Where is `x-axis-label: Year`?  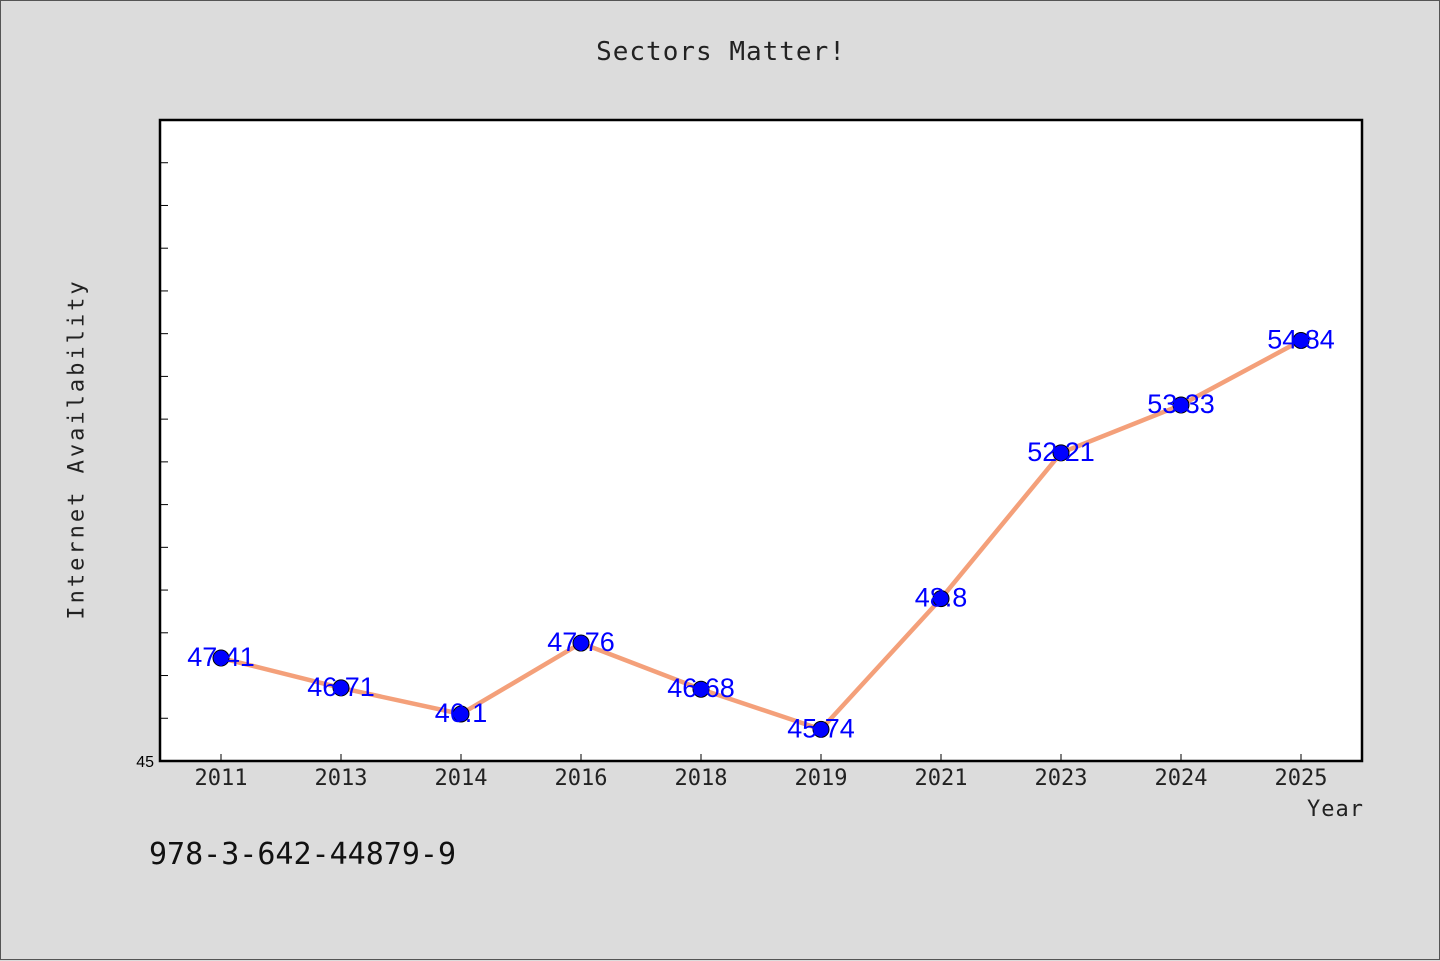 x-axis-label: Year is located at coordinates (1335, 809).